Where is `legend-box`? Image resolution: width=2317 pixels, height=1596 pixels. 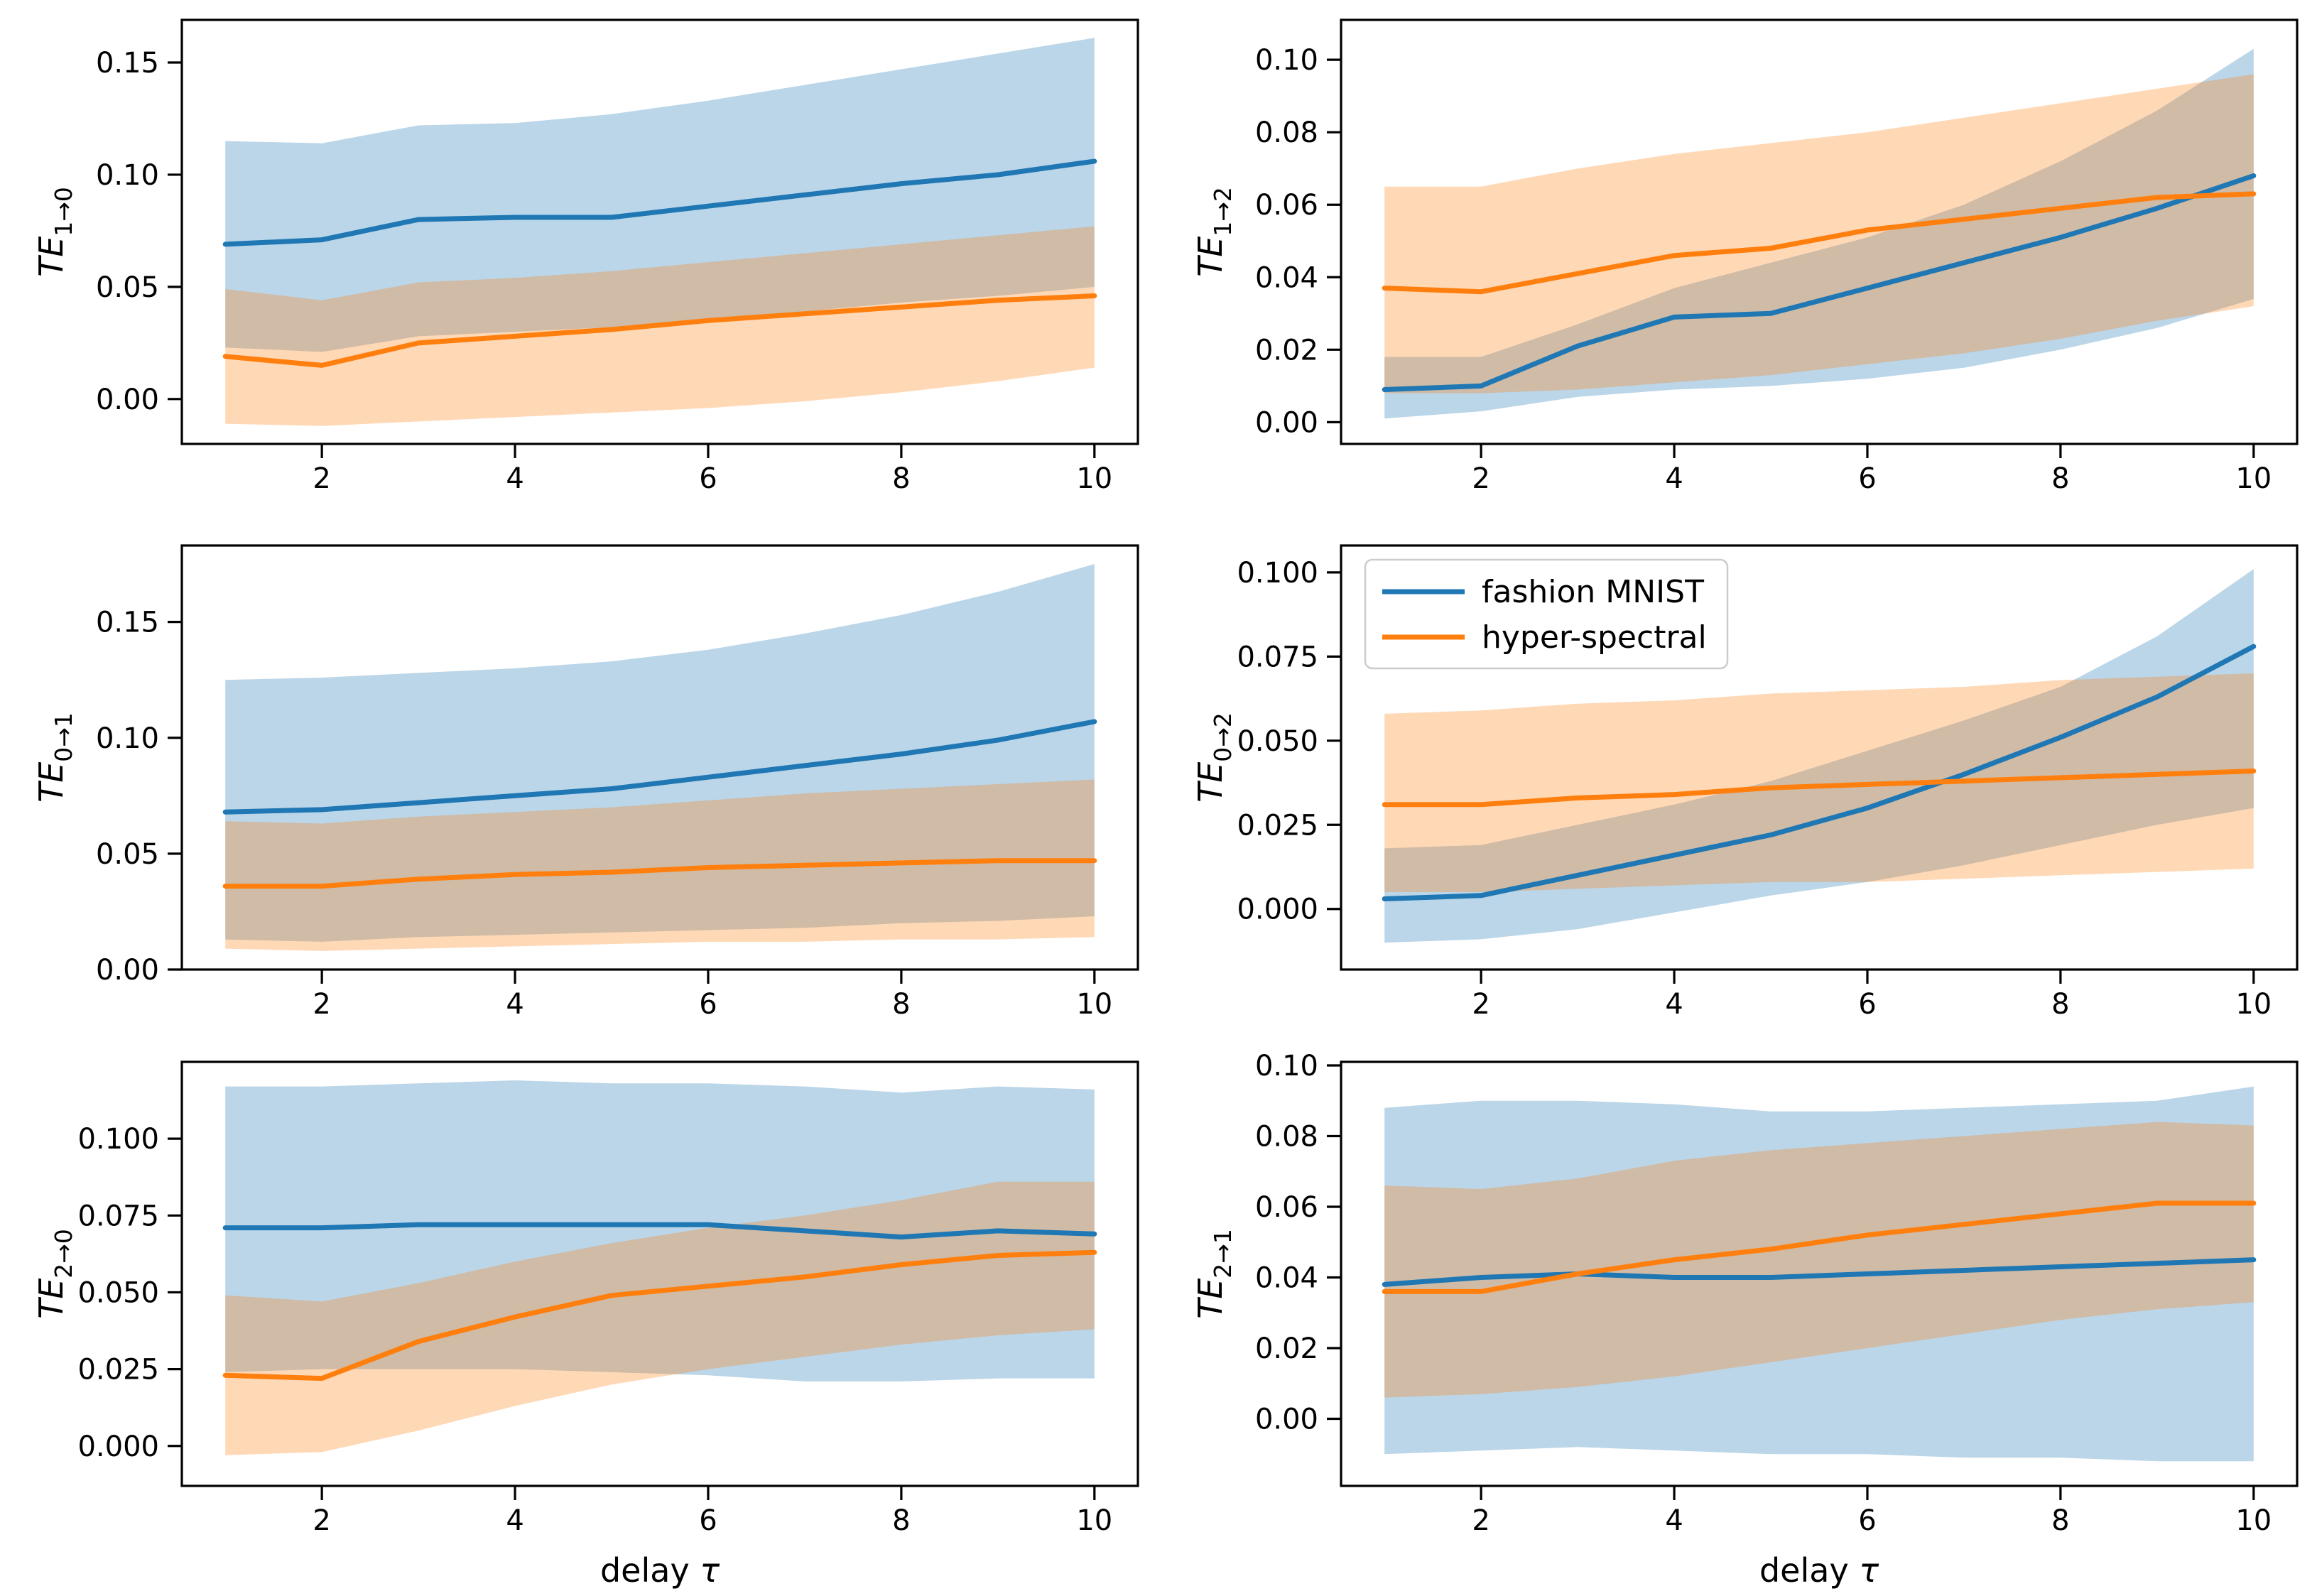 legend-box is located at coordinates (1547, 614).